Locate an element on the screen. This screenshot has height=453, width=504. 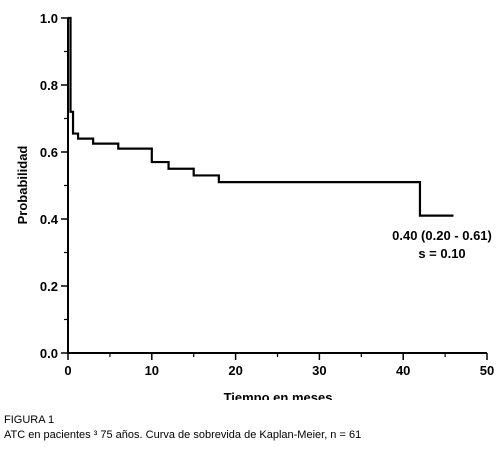
y-tick-label: 0.8 is located at coordinates (49, 85).